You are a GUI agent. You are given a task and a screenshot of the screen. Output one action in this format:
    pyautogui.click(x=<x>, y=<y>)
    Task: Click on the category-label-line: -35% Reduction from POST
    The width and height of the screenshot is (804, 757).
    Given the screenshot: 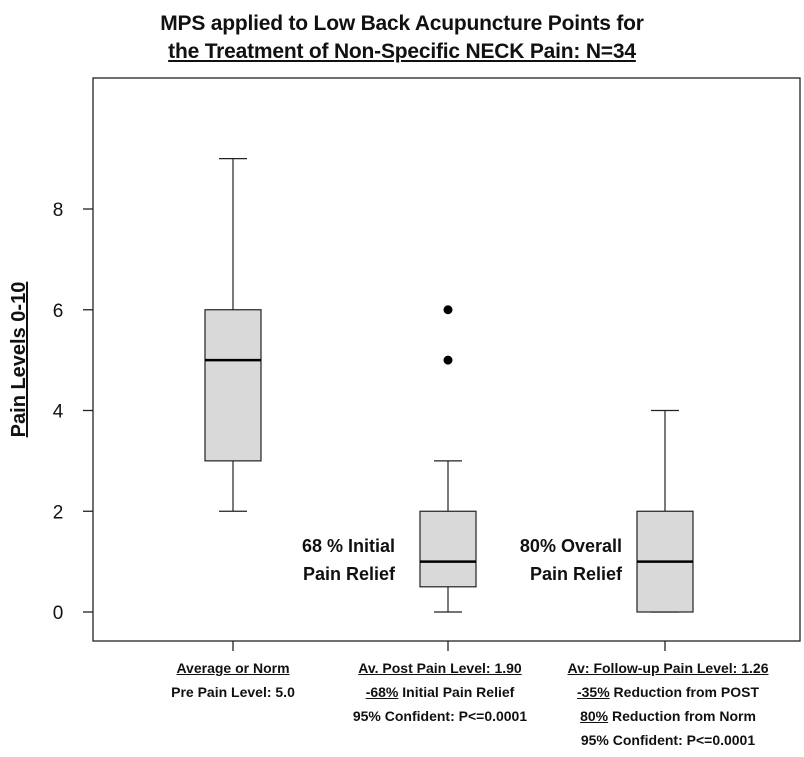 What is the action you would take?
    pyautogui.click(x=661, y=692)
    